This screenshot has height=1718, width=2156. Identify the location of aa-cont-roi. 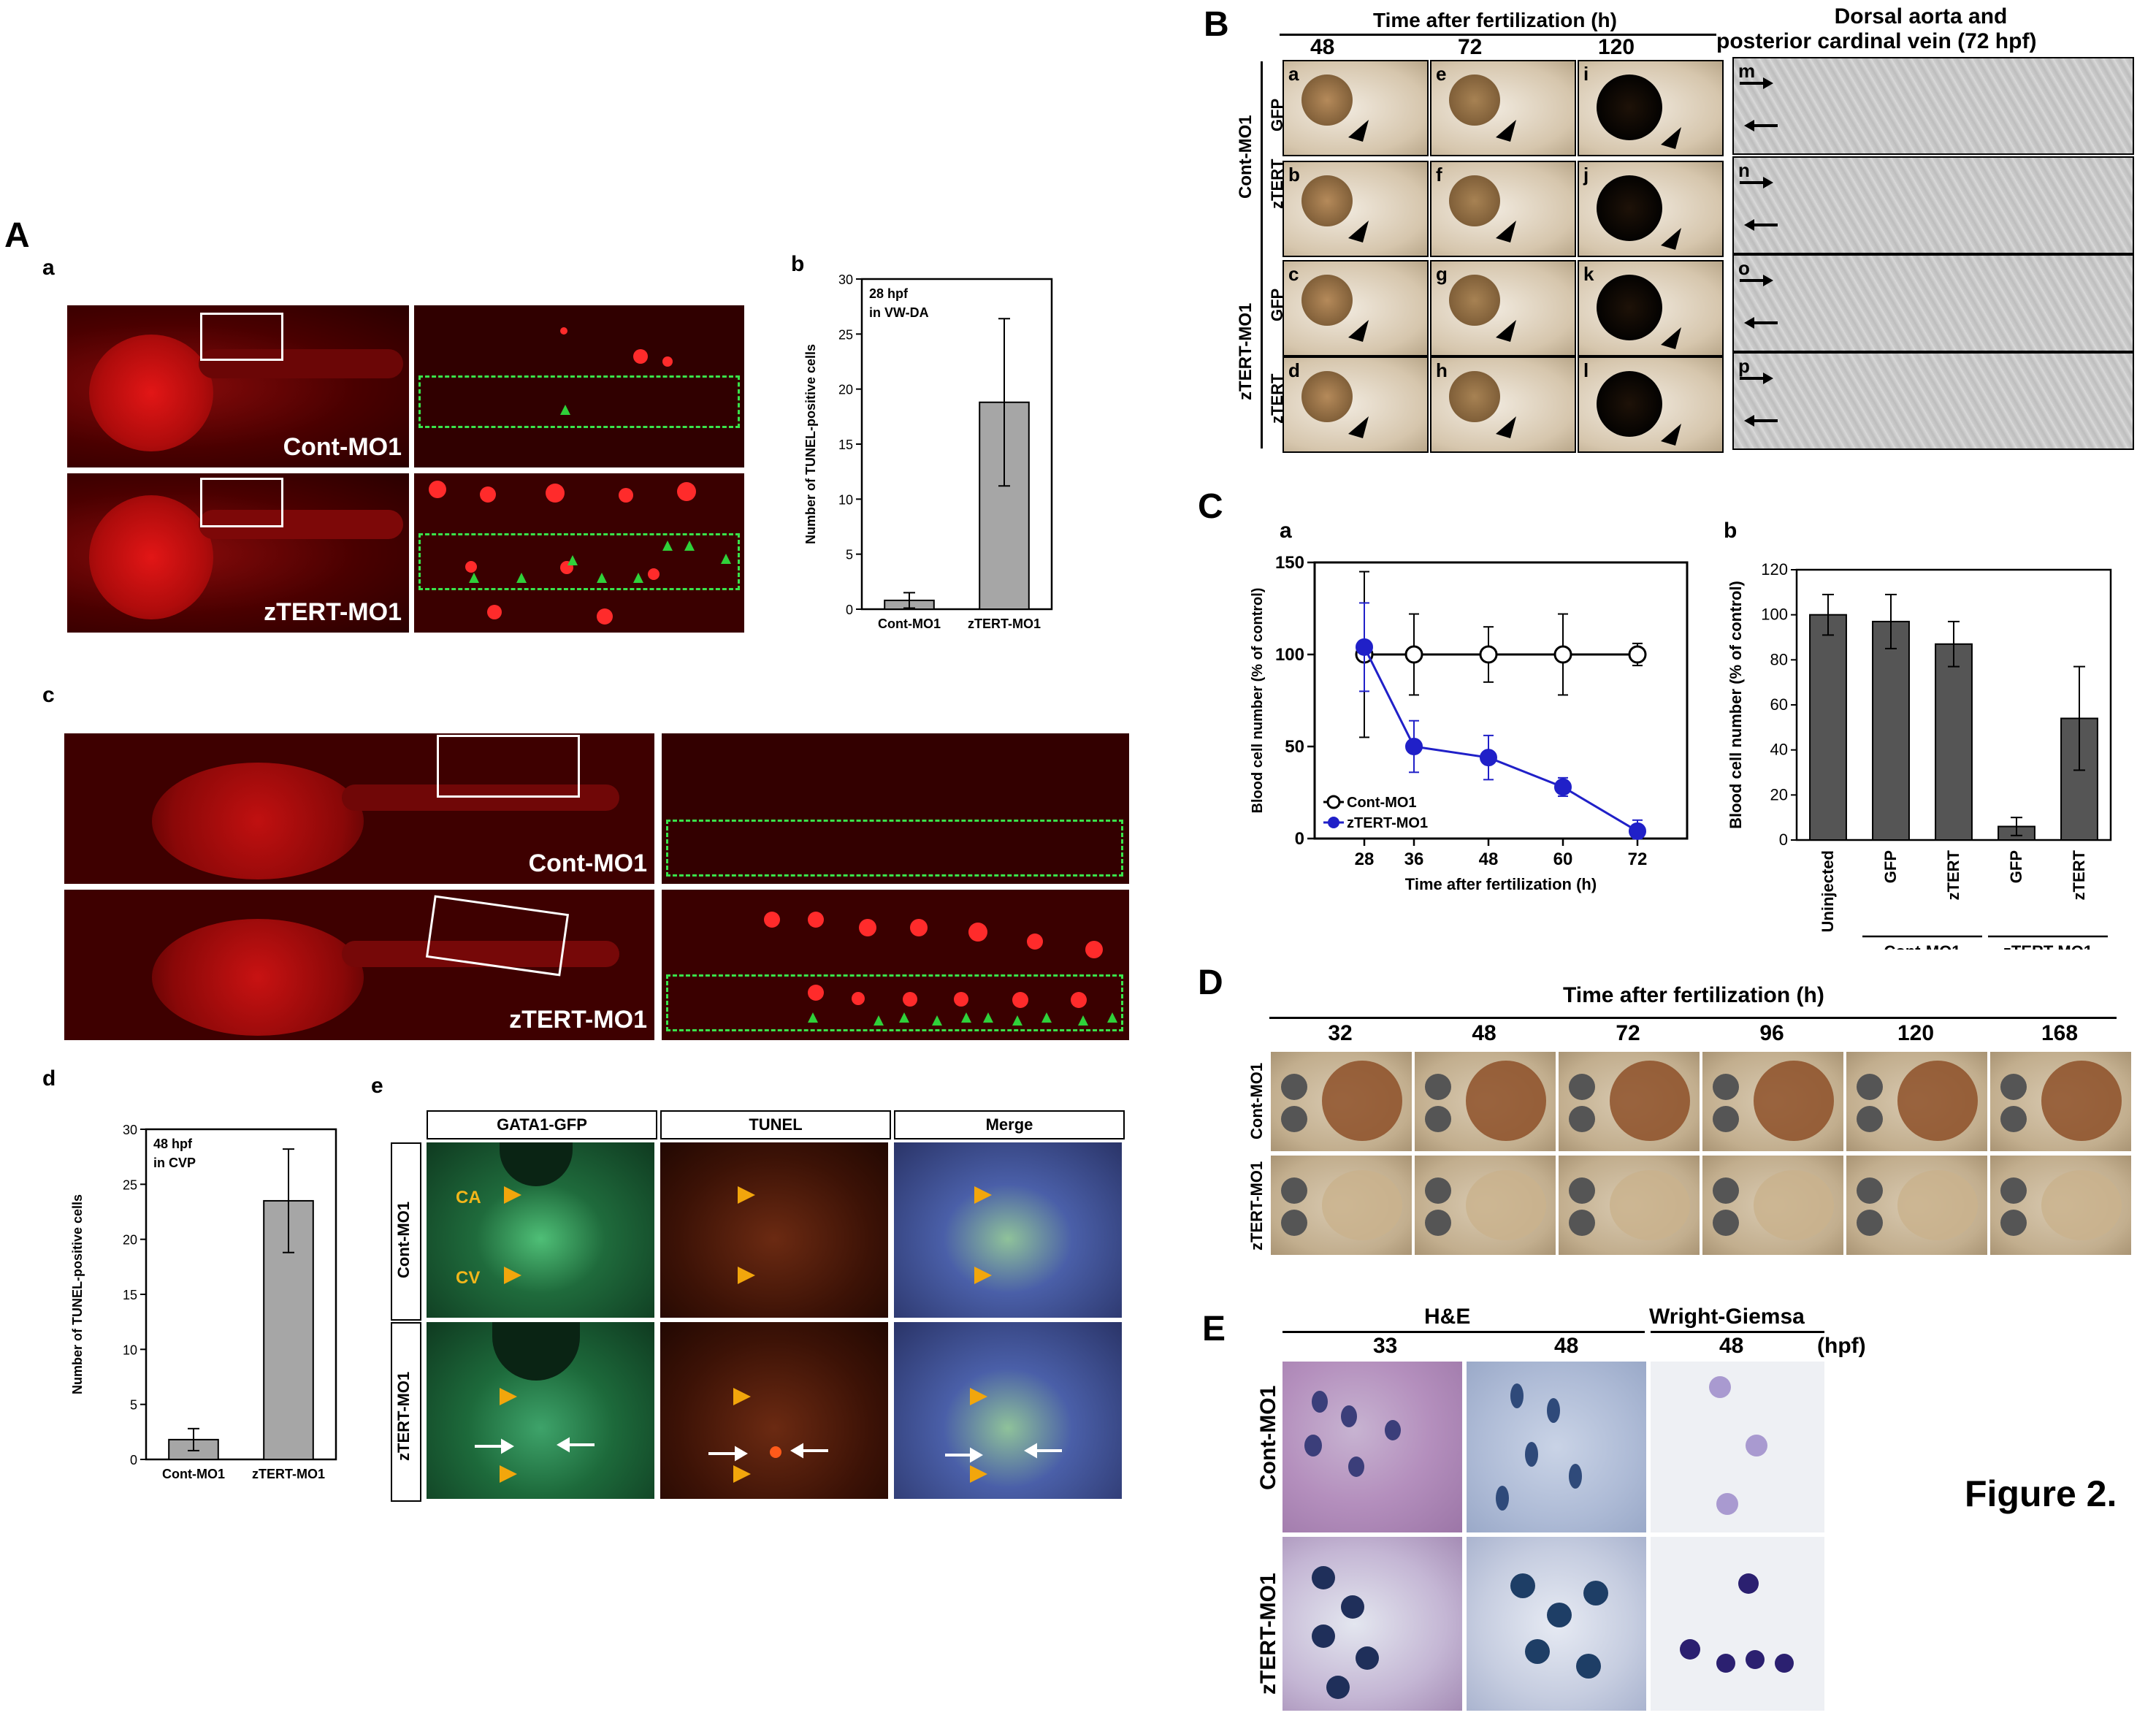
(579, 401).